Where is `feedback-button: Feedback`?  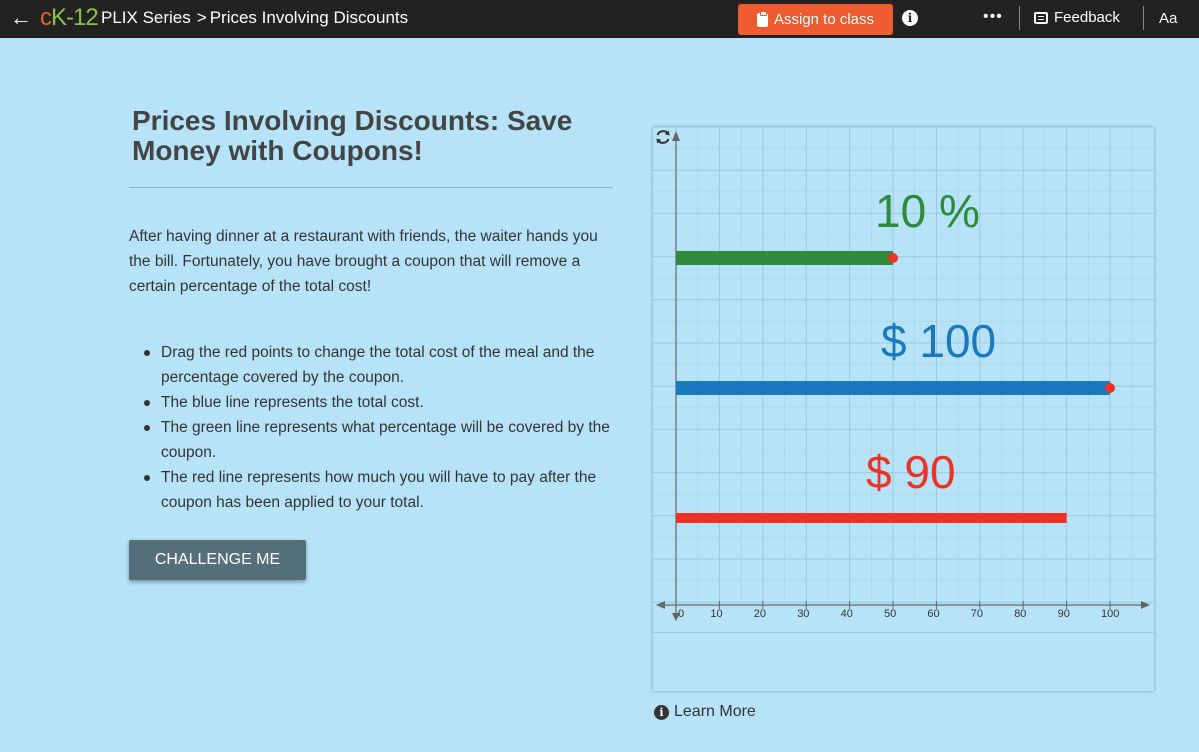
feedback-button: Feedback is located at coordinates (1077, 17).